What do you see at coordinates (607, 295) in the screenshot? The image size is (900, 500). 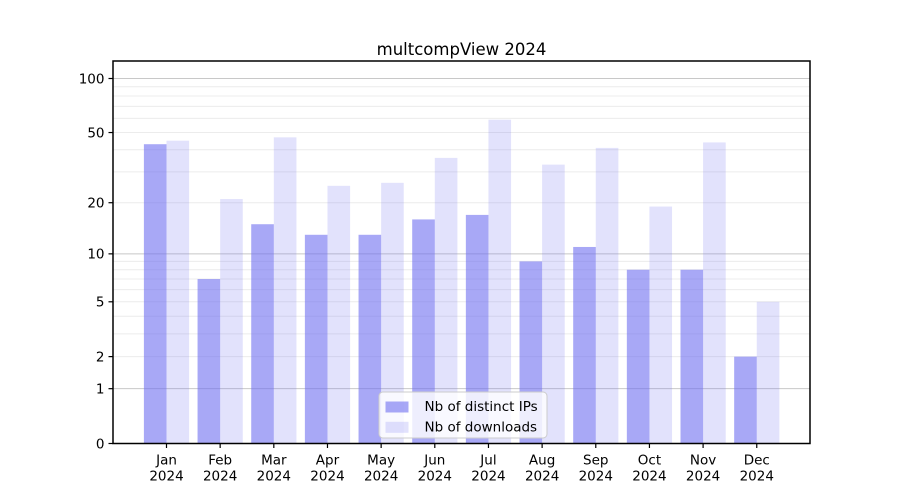 I see `bar-nb-of-downloads-sep` at bounding box center [607, 295].